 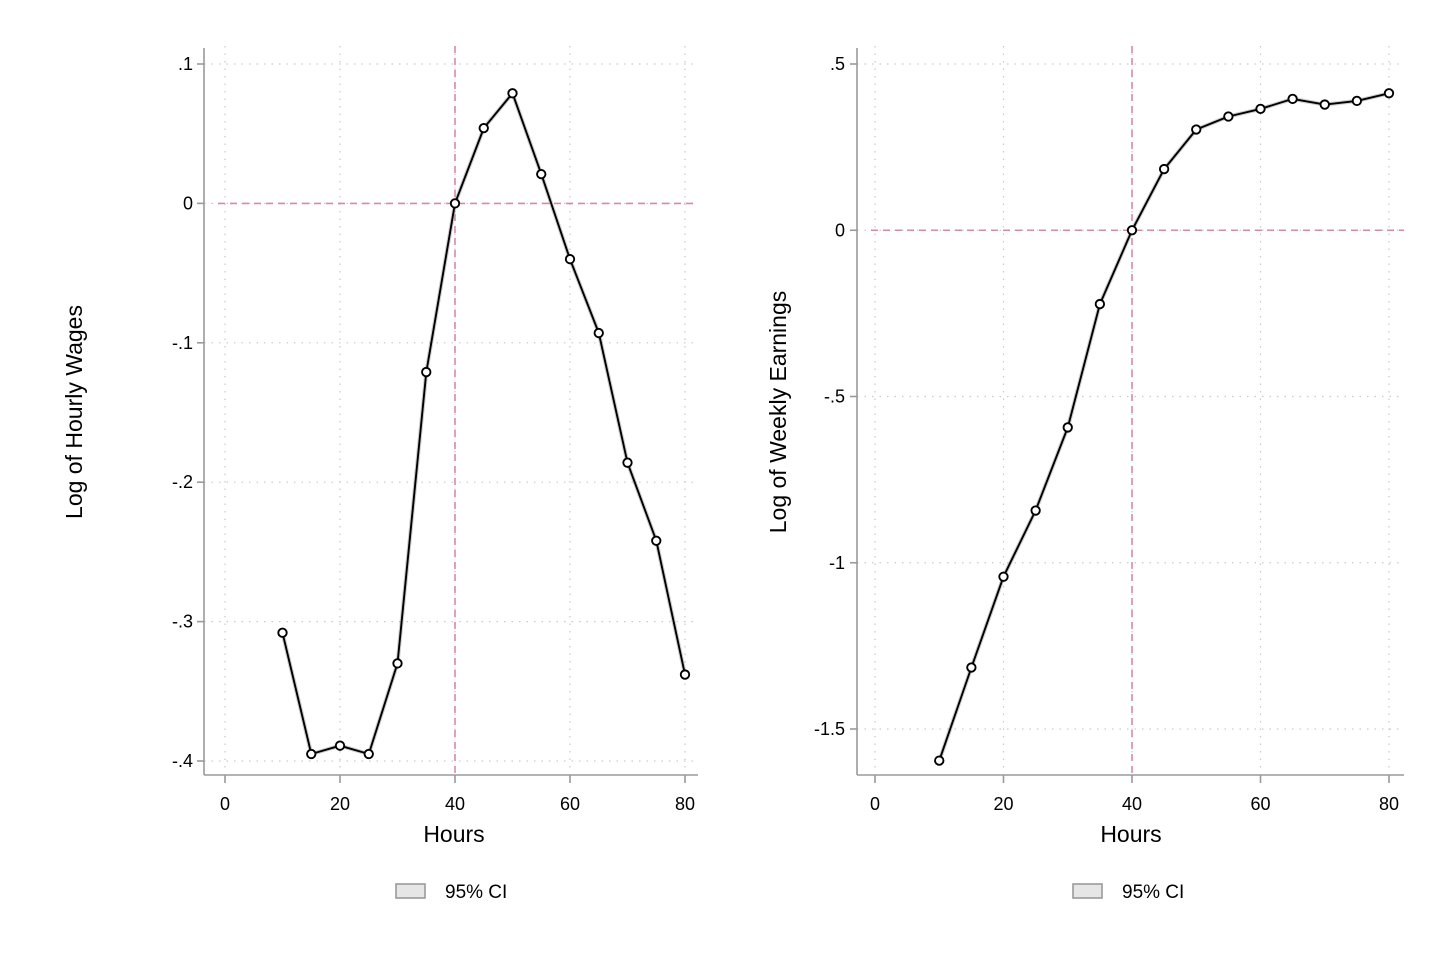 I want to click on weekly-earnings-x-tick-label: 60, so click(x=1260, y=804).